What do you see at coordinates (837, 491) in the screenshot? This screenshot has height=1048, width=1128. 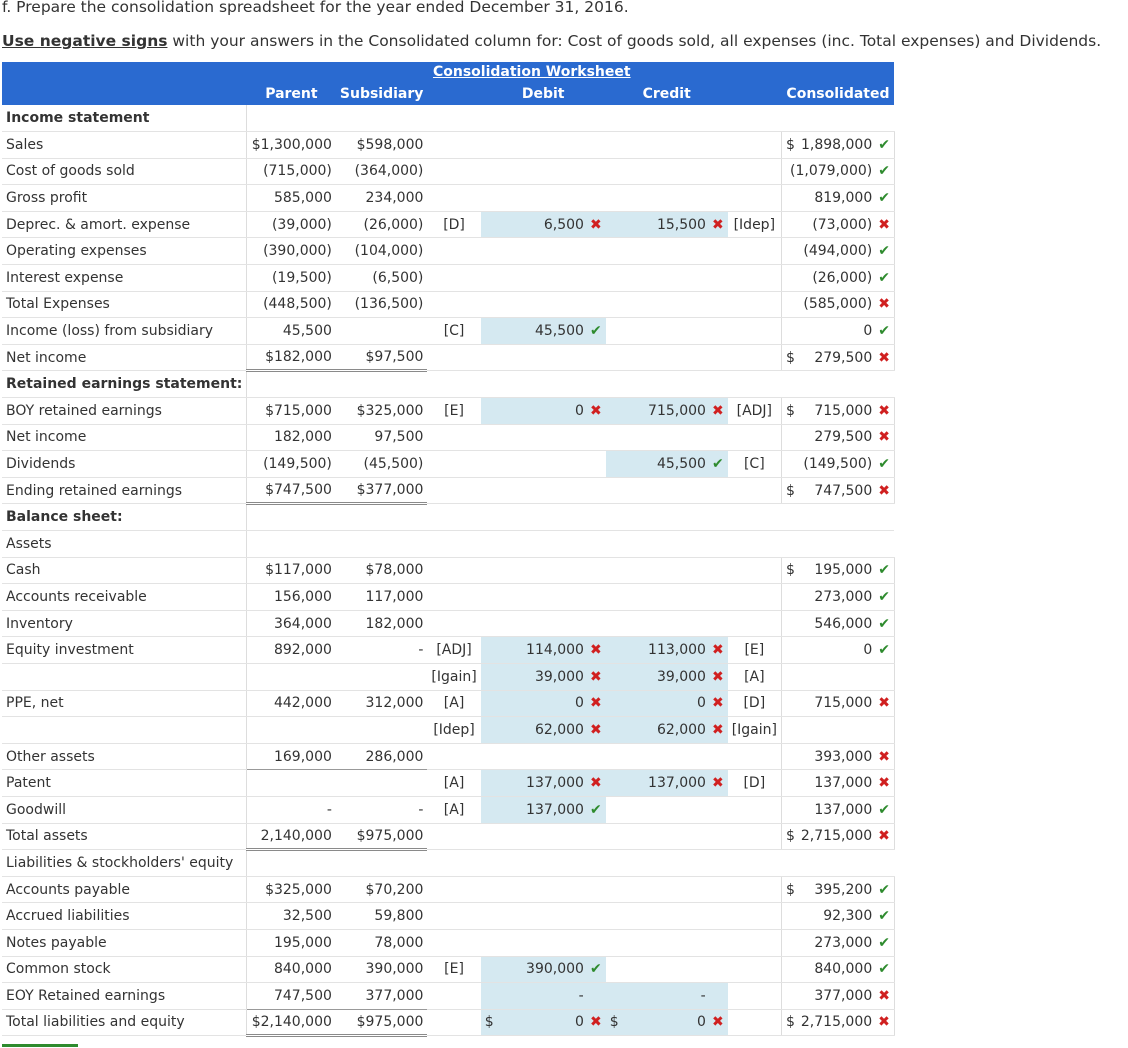 I see `consolidated-input: $747,500 ✖` at bounding box center [837, 491].